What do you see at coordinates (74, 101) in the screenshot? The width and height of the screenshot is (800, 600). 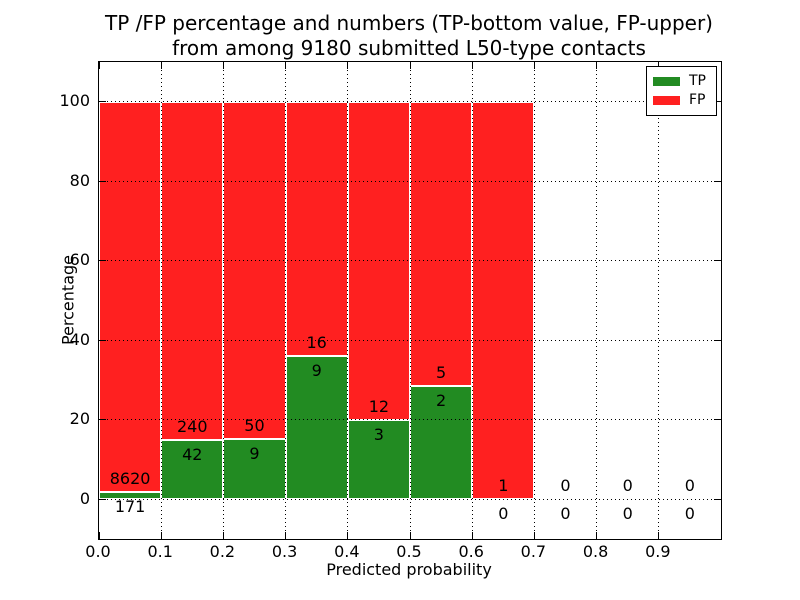 I see `y-tick-label: 100` at bounding box center [74, 101].